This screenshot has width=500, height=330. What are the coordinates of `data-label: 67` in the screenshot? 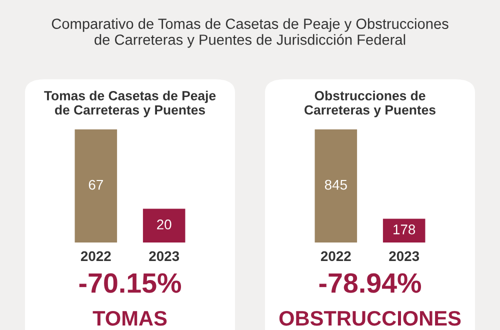 It's located at (95, 185).